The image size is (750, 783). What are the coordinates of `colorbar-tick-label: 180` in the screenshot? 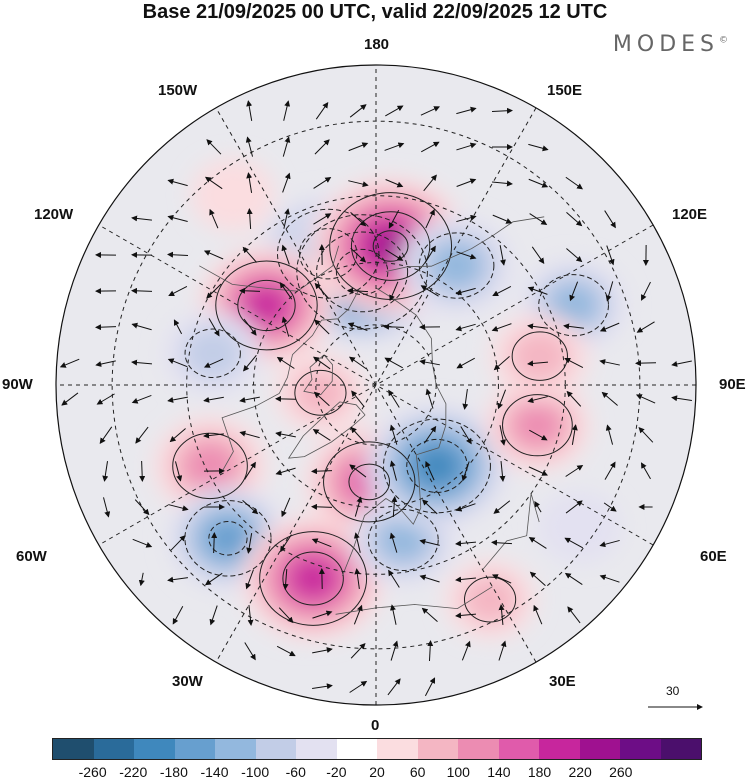 It's located at (539, 772).